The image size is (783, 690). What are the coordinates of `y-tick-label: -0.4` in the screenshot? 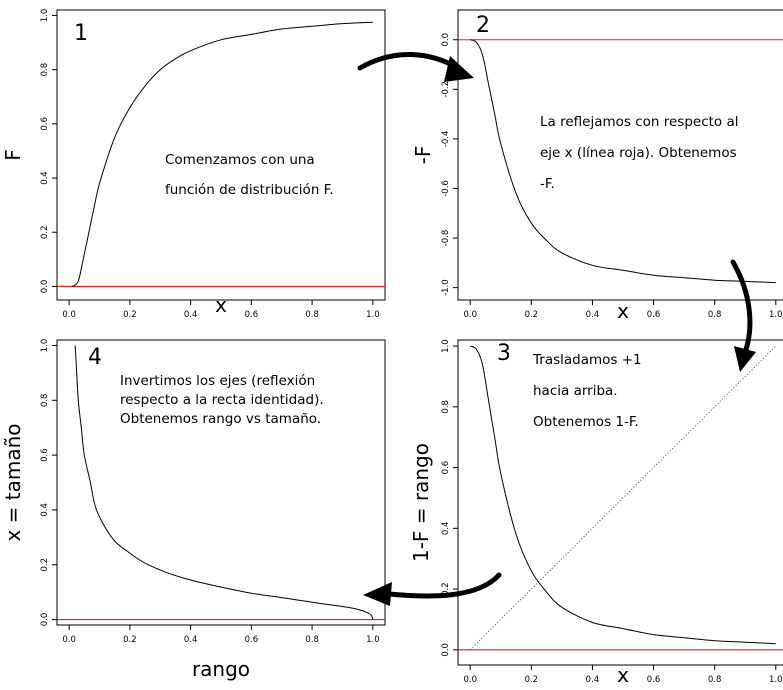 It's located at (446, 139).